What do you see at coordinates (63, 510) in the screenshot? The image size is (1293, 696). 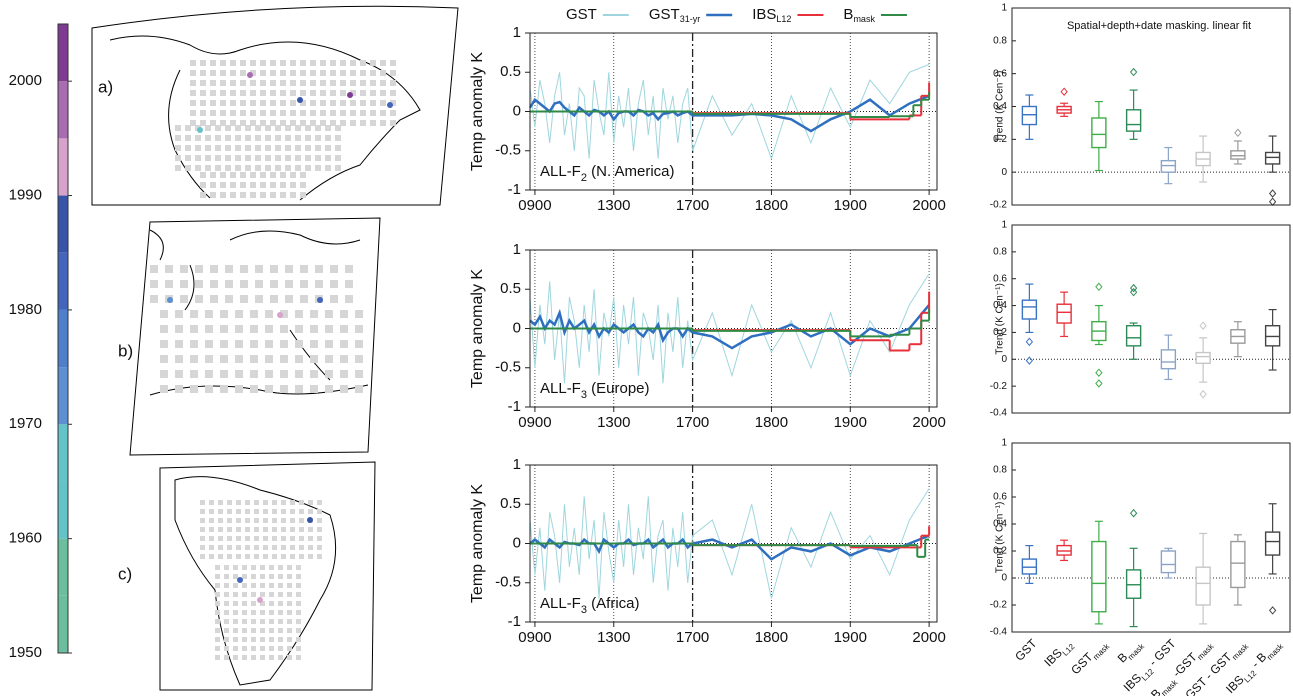 I see `color-band` at bounding box center [63, 510].